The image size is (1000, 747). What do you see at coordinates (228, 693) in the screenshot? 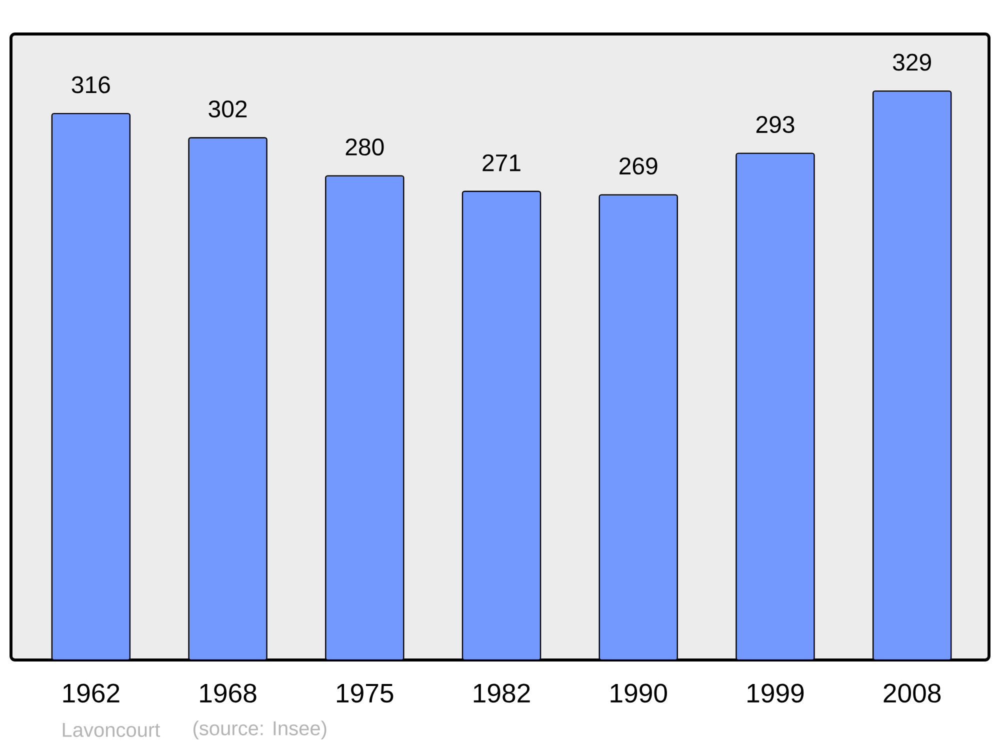
I see `x-tick-label: 1968` at bounding box center [228, 693].